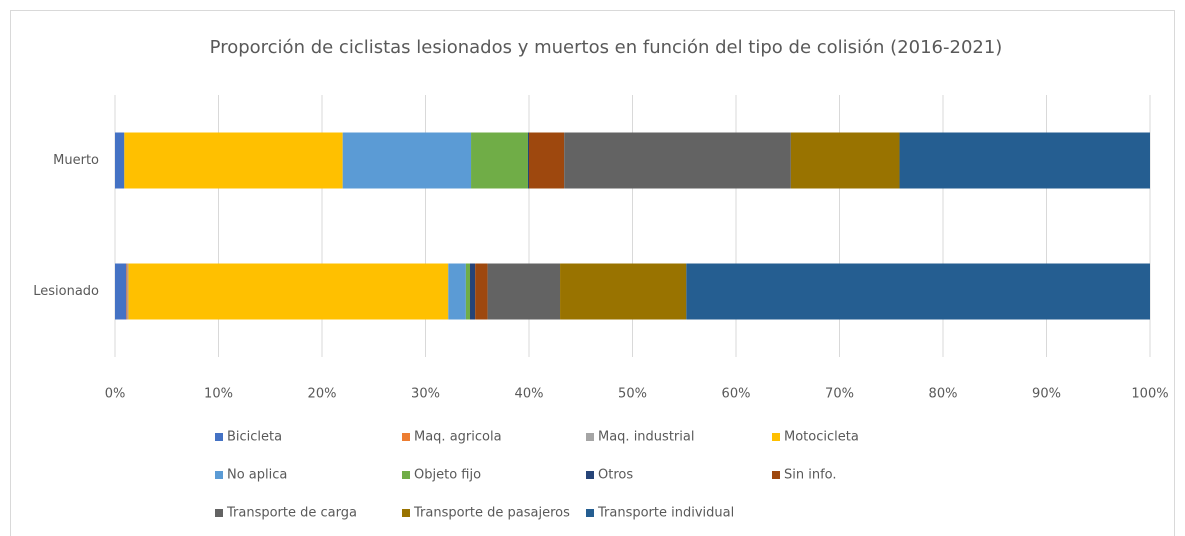 The image size is (1185, 536). I want to click on legend-label: Transporte de carga, so click(291, 513).